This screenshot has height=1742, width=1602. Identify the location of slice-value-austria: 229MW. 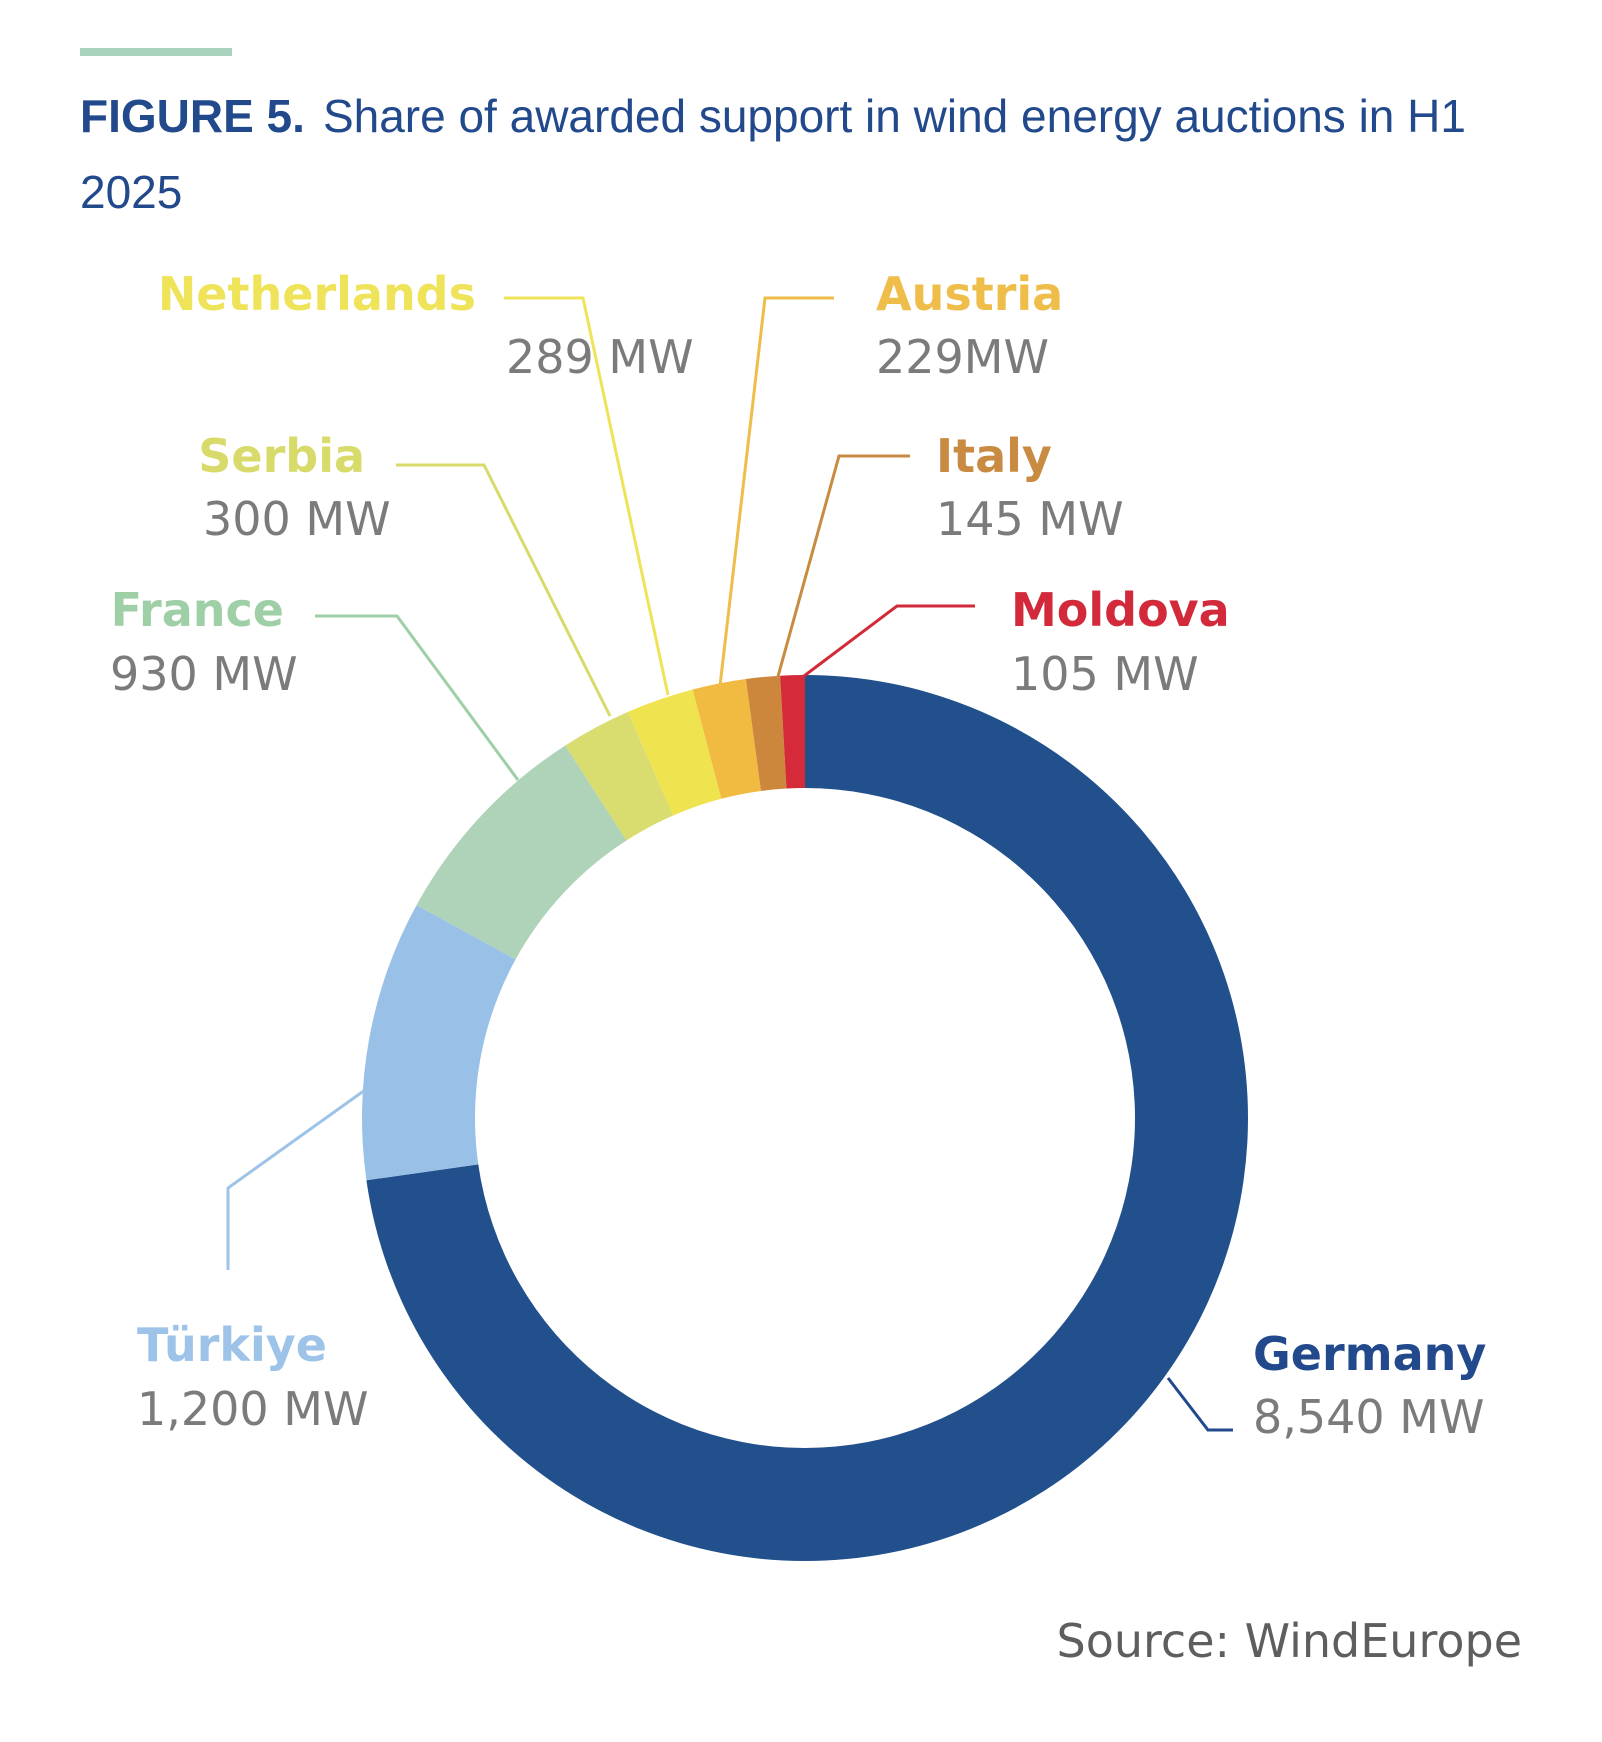
(962, 357).